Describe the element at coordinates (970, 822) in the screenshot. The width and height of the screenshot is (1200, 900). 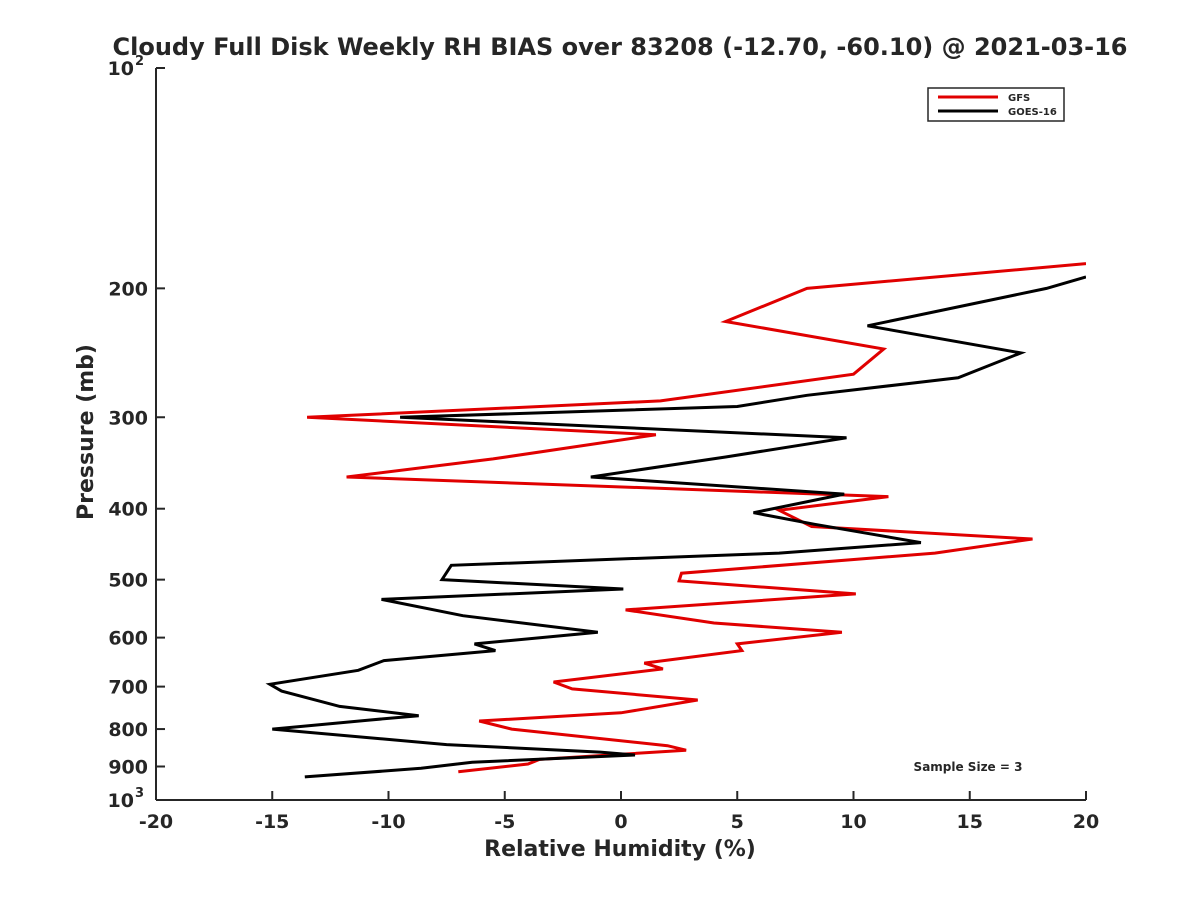
I see `x-tick-label: 15` at that location.